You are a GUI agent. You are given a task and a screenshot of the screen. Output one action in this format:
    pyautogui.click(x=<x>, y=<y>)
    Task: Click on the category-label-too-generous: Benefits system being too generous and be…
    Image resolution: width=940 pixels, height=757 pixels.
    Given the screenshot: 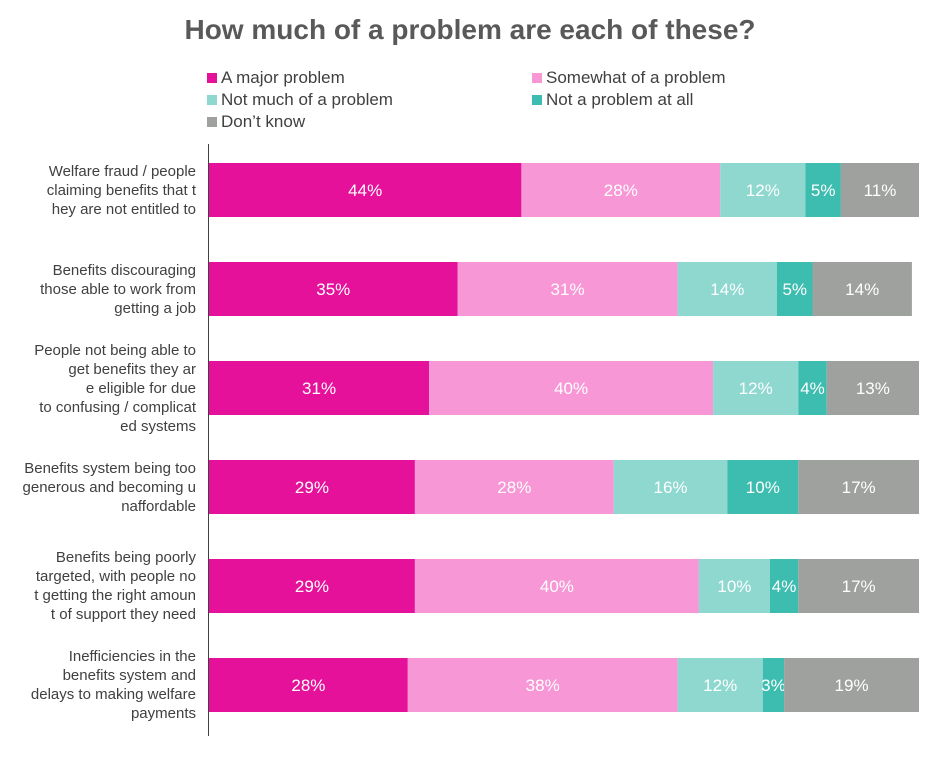 What is the action you would take?
    pyautogui.click(x=109, y=487)
    